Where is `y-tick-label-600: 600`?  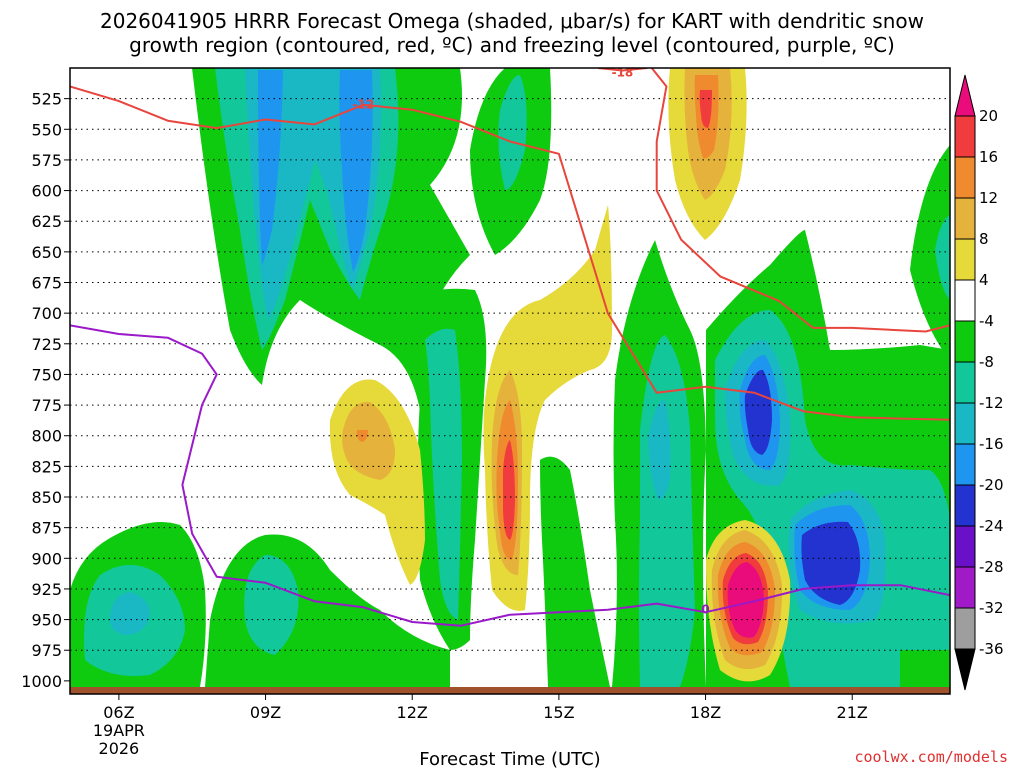 y-tick-label-600: 600 is located at coordinates (46, 191).